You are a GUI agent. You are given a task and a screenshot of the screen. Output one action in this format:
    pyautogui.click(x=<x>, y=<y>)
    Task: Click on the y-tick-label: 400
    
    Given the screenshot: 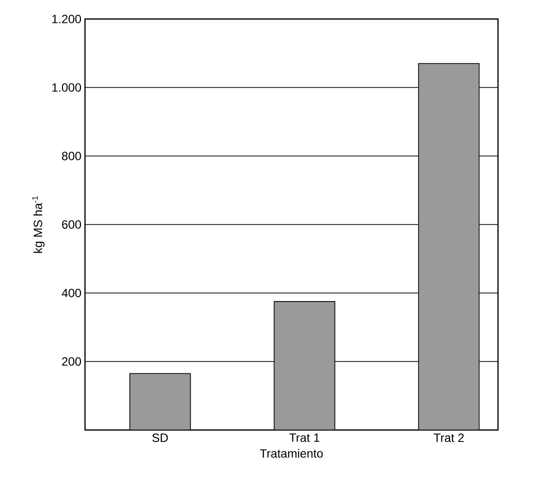 What is the action you would take?
    pyautogui.click(x=72, y=293)
    